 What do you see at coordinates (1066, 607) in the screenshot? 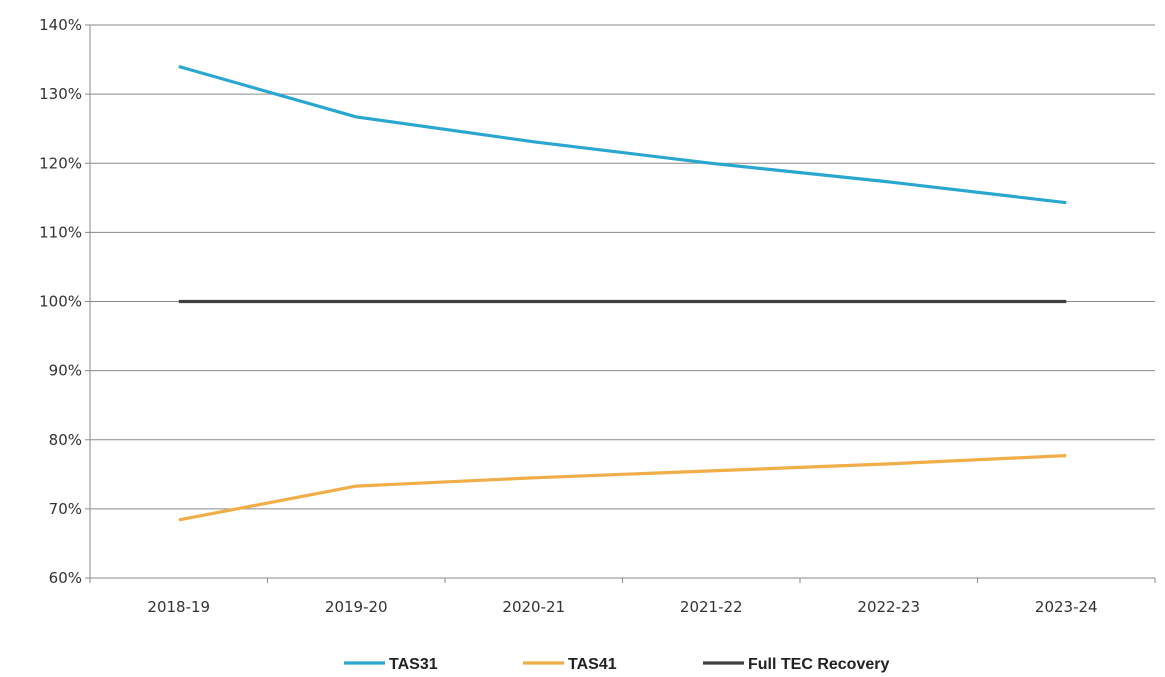
I see `x-tick-label: 2023-24` at bounding box center [1066, 607].